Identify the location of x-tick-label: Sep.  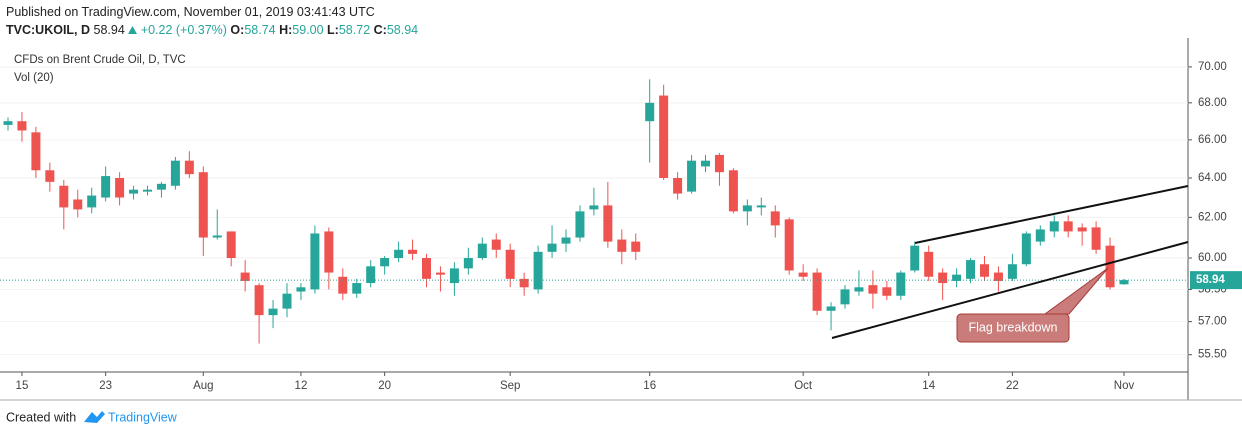
(510, 386).